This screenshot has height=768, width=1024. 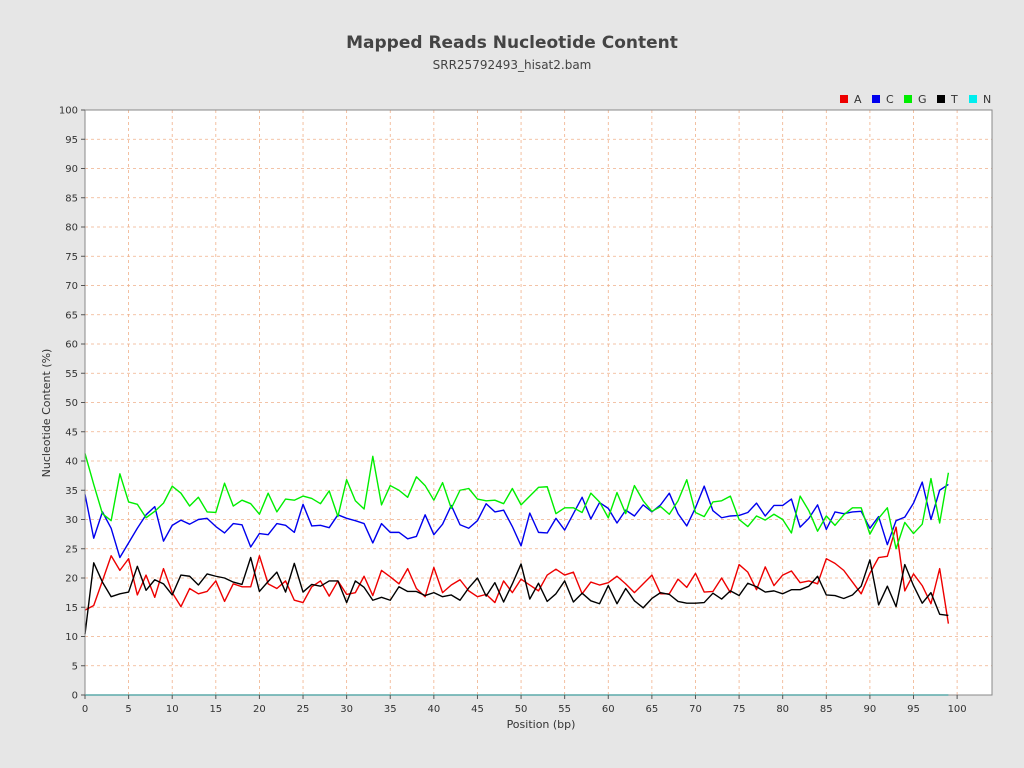 I want to click on x-tick-label: 30, so click(x=346, y=709).